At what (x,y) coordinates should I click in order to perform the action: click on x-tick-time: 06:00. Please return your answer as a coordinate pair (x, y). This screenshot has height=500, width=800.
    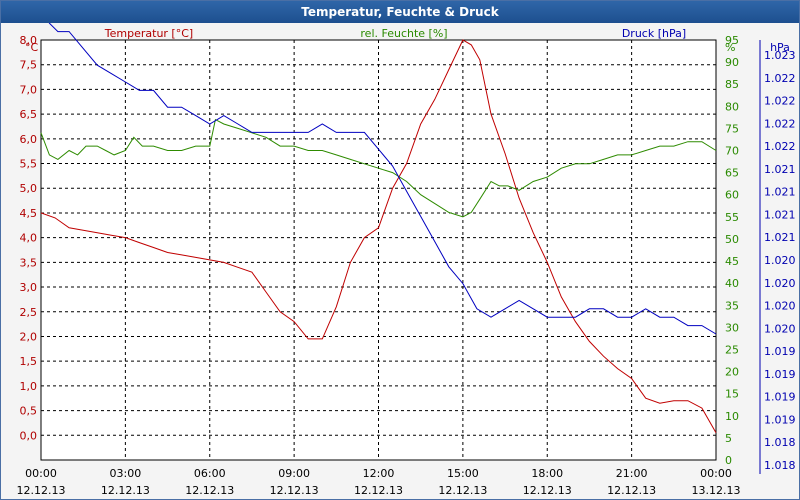
    Looking at the image, I should click on (210, 473).